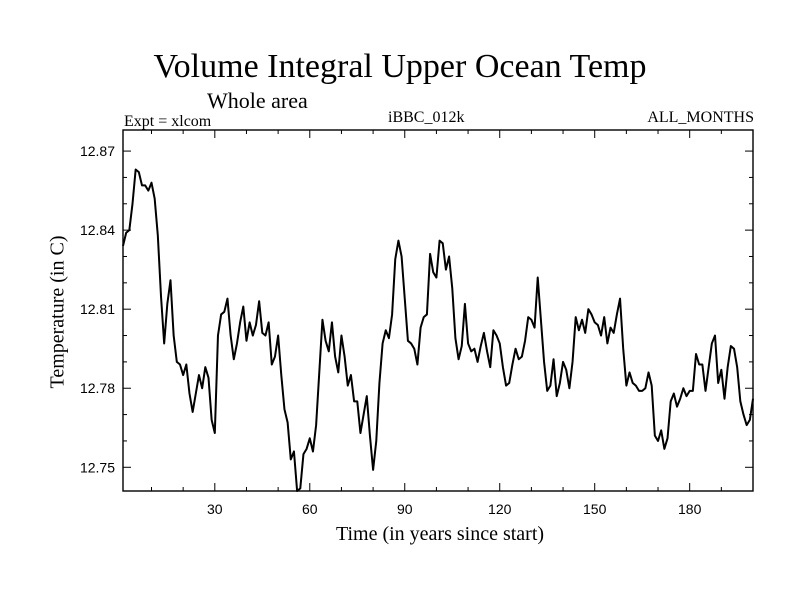 The height and width of the screenshot is (600, 800). Describe the element at coordinates (690, 509) in the screenshot. I see `x-tick-label: 180` at that location.